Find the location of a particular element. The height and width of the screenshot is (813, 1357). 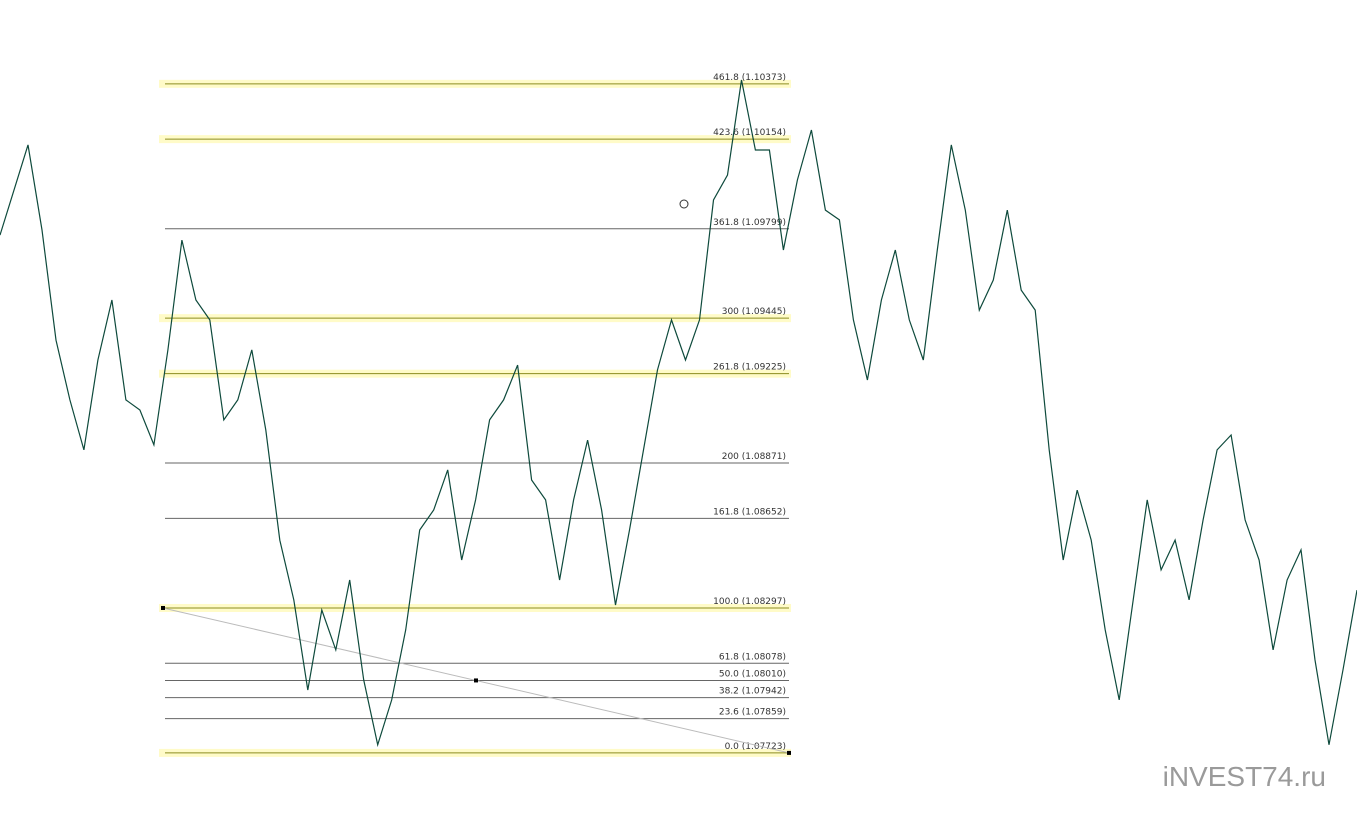

fib-level-label: 23.6 (1.07859) is located at coordinates (752, 713).